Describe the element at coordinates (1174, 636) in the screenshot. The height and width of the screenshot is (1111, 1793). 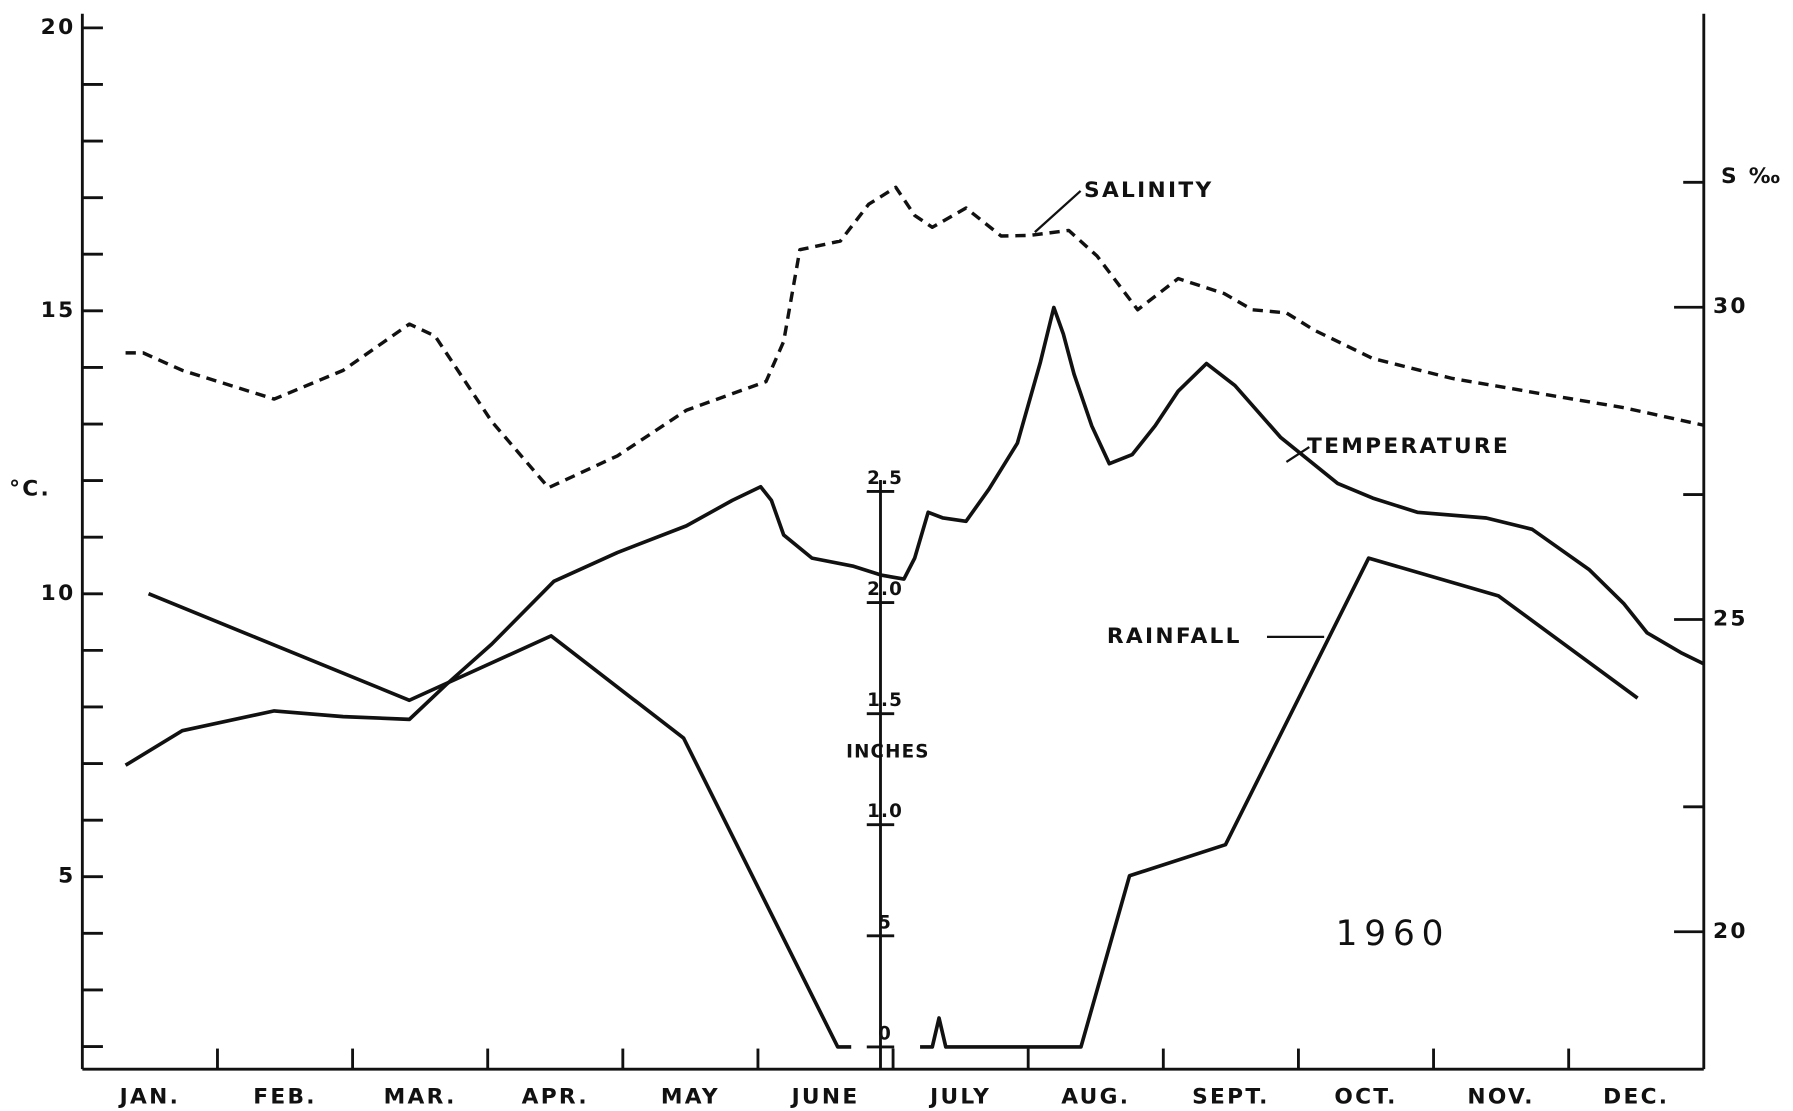
I see `rainfall-label: RAINFALL` at that location.